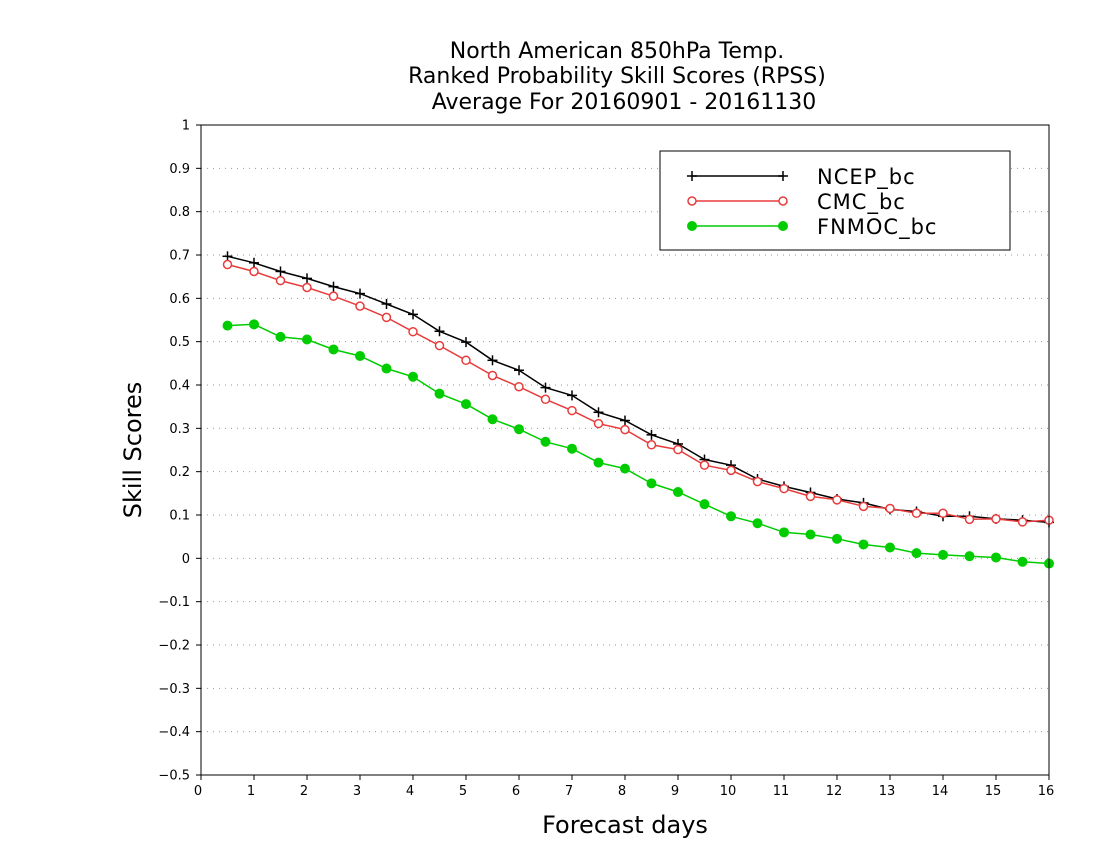  I want to click on y-tick-label: 0.5, so click(179, 342).